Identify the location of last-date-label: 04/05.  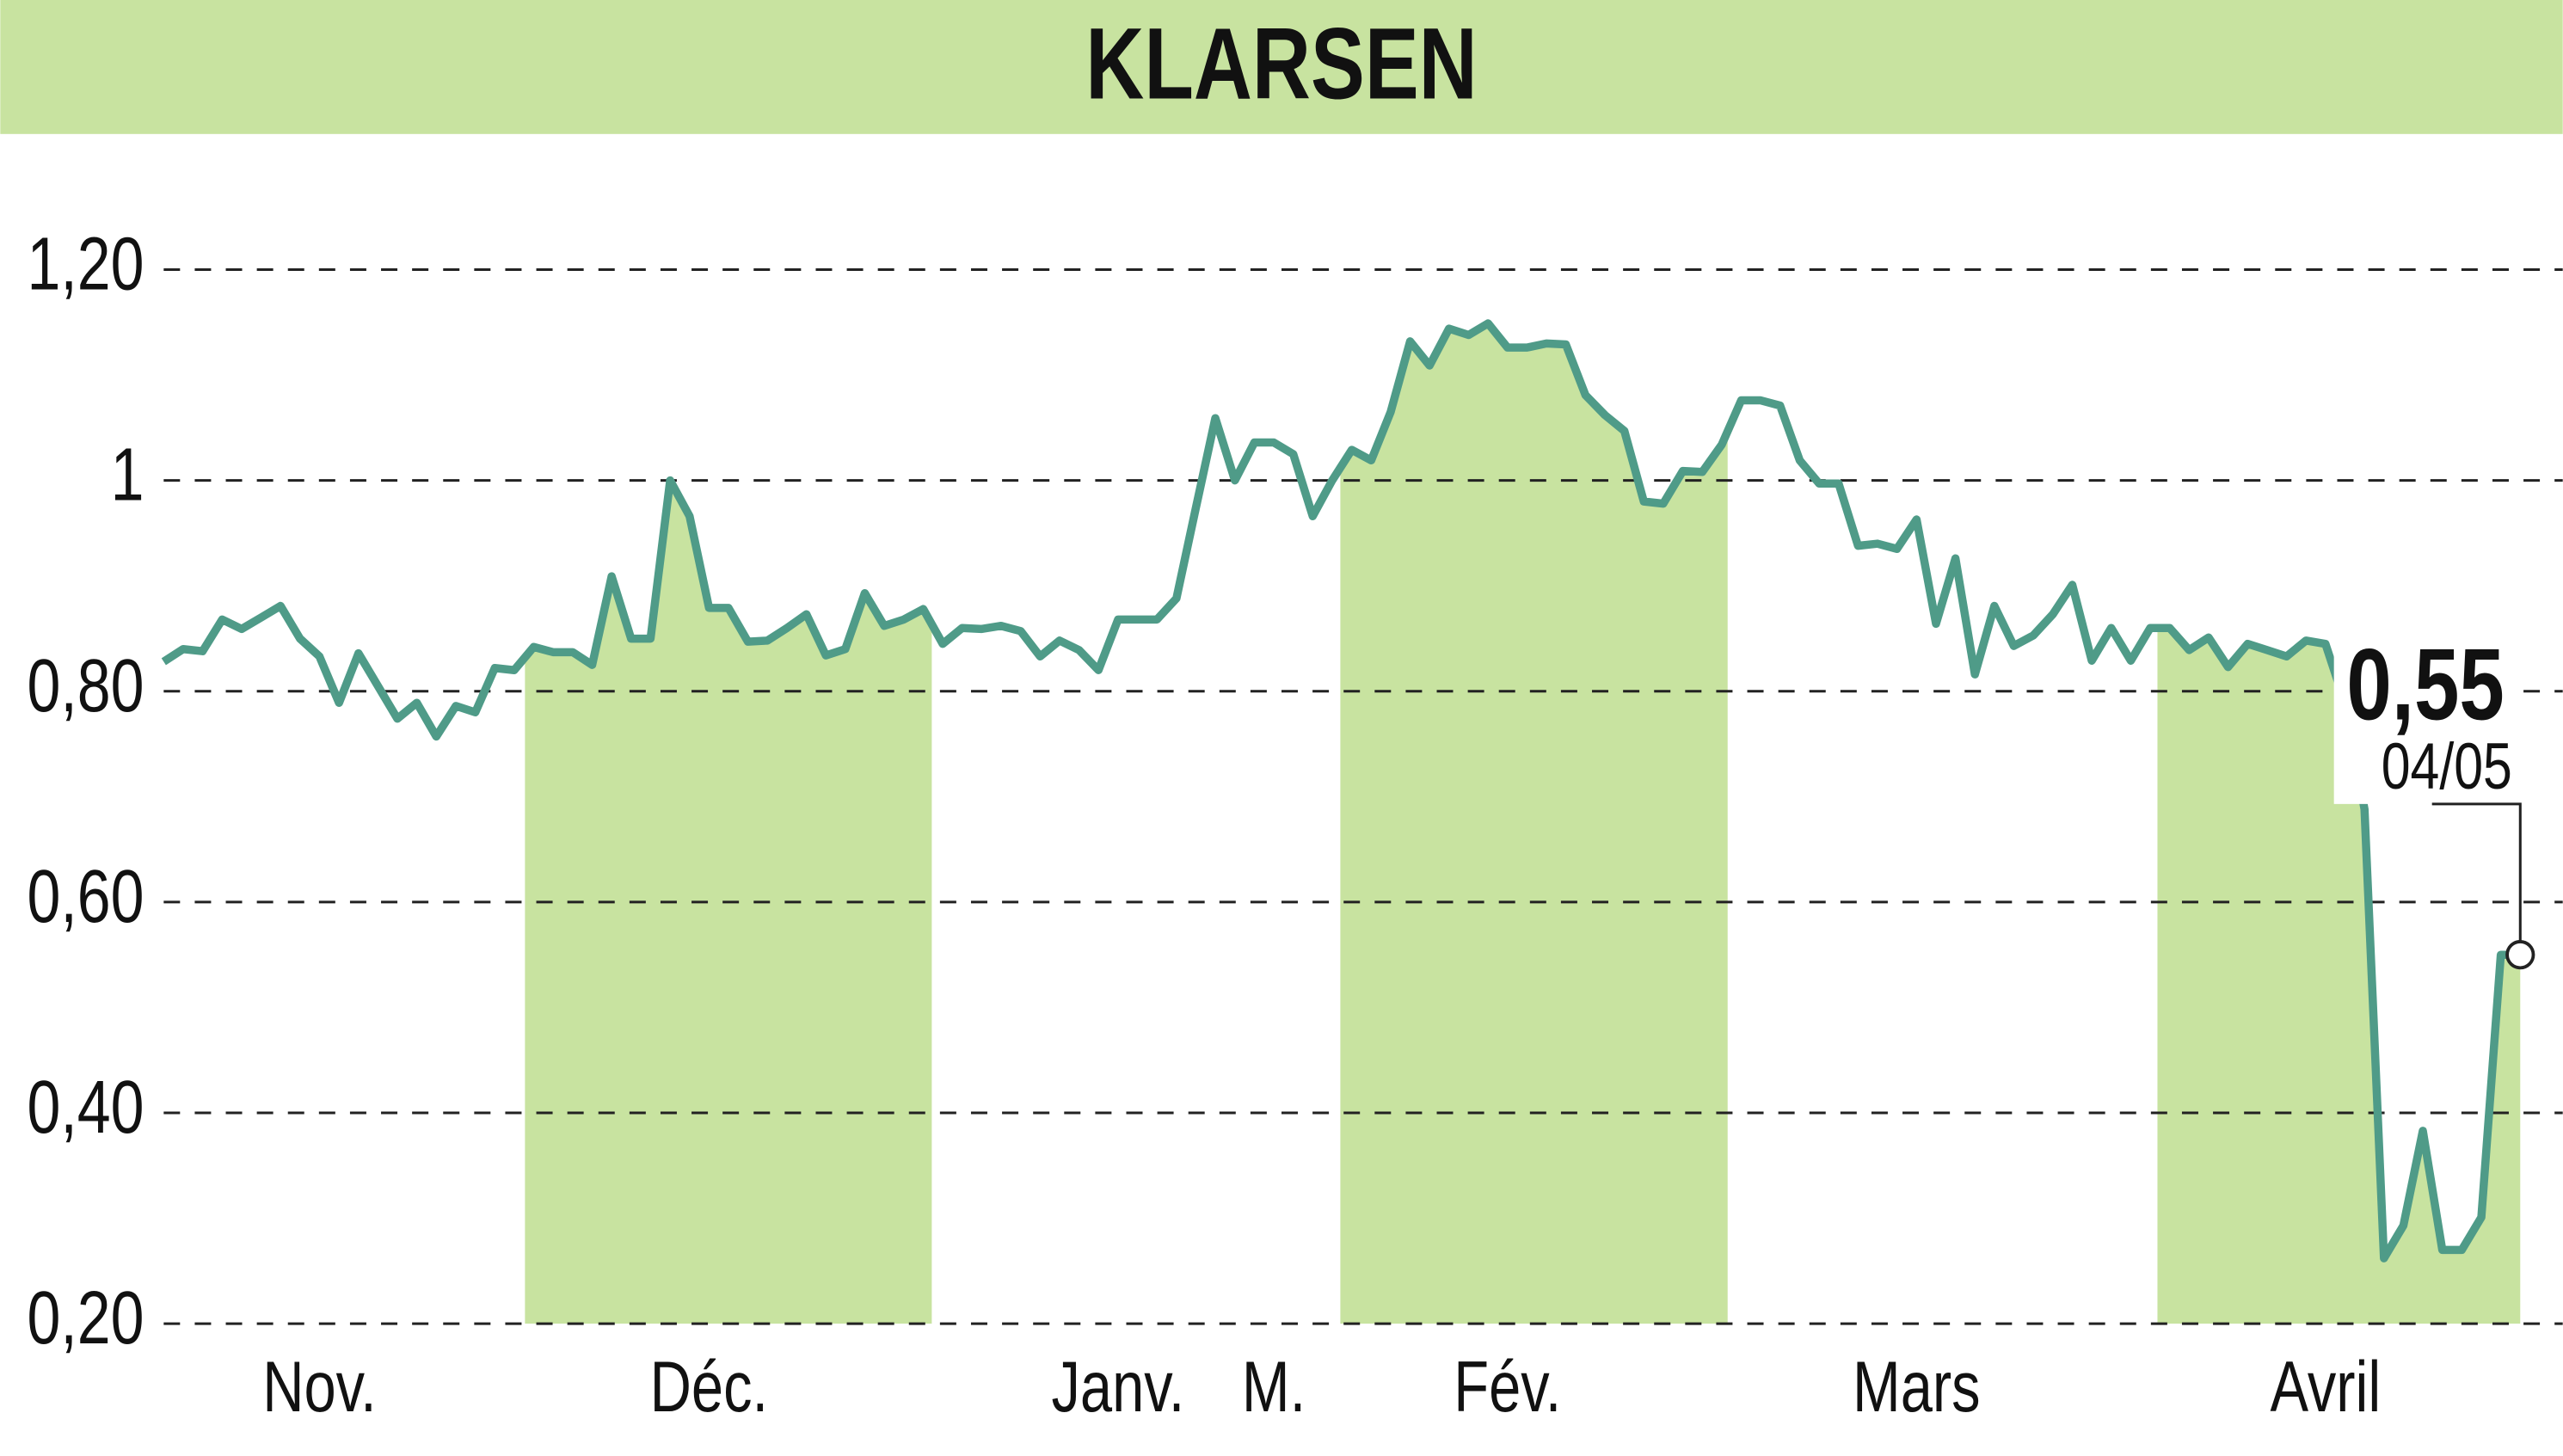
(2447, 766).